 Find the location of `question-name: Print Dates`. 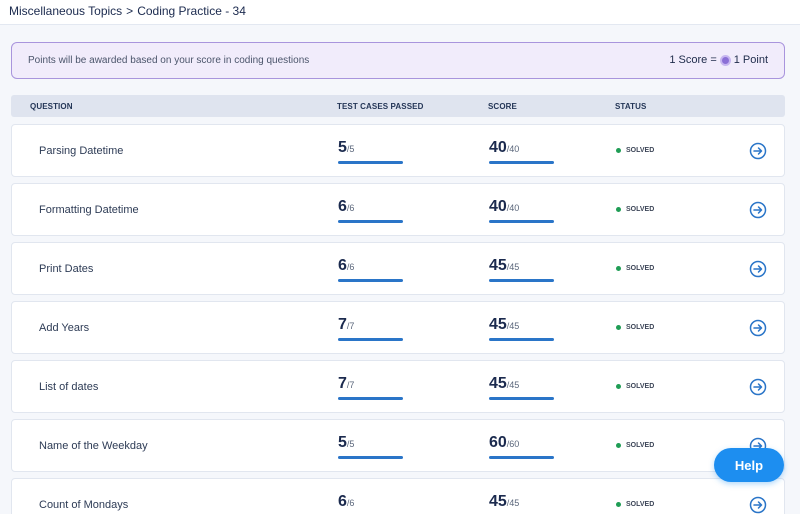

question-name: Print Dates is located at coordinates (66, 269).